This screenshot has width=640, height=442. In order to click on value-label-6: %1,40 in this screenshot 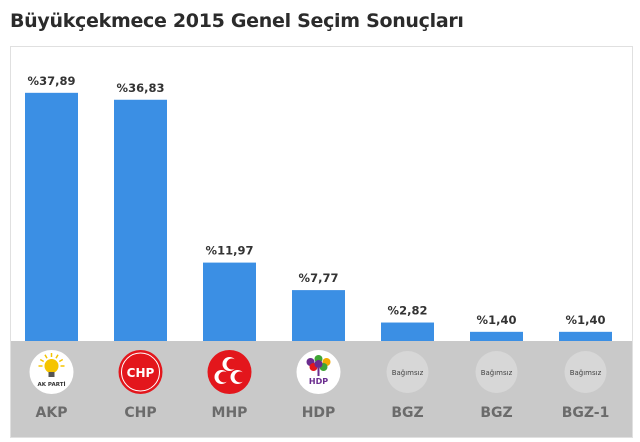, I will do `click(586, 320)`.